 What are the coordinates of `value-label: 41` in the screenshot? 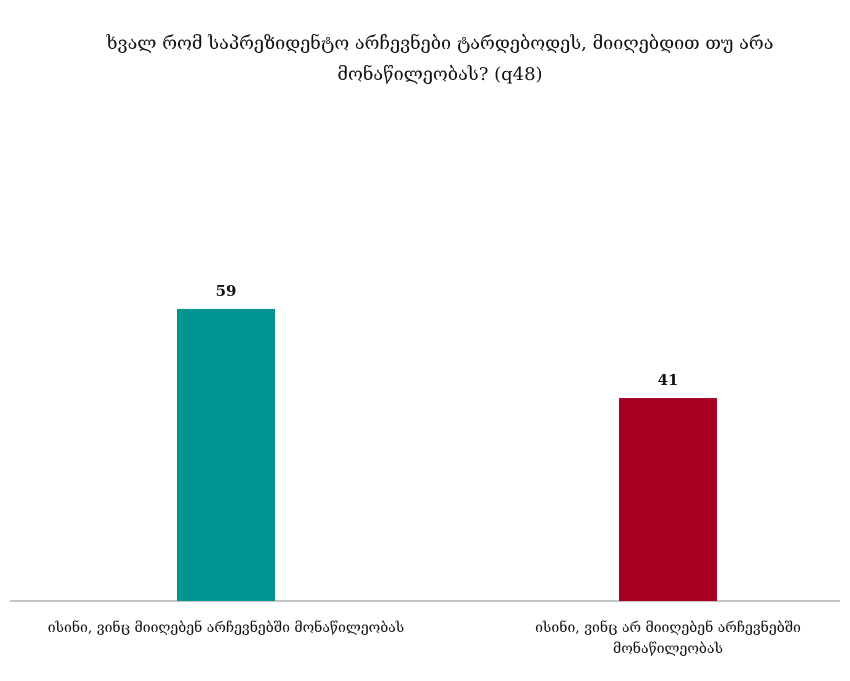 It's located at (668, 380).